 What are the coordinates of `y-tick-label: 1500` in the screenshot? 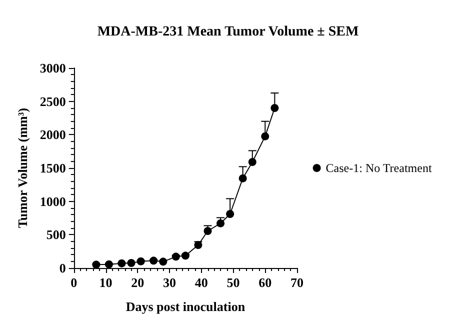 It's located at (53, 168).